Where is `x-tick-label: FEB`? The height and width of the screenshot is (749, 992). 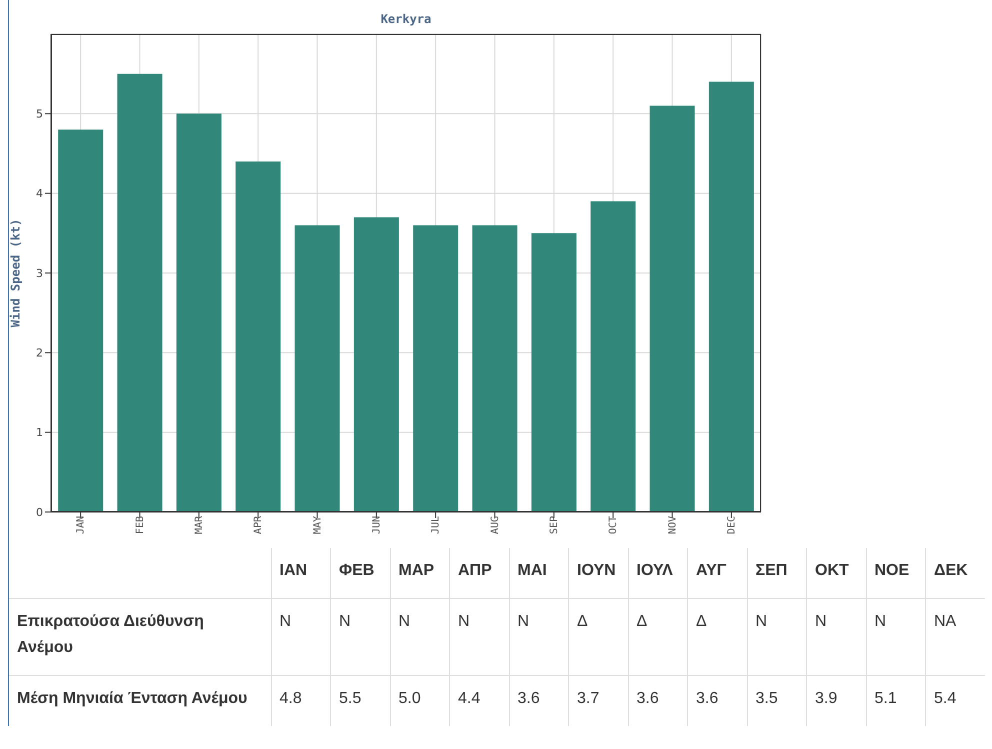 x-tick-label: FEB is located at coordinates (140, 525).